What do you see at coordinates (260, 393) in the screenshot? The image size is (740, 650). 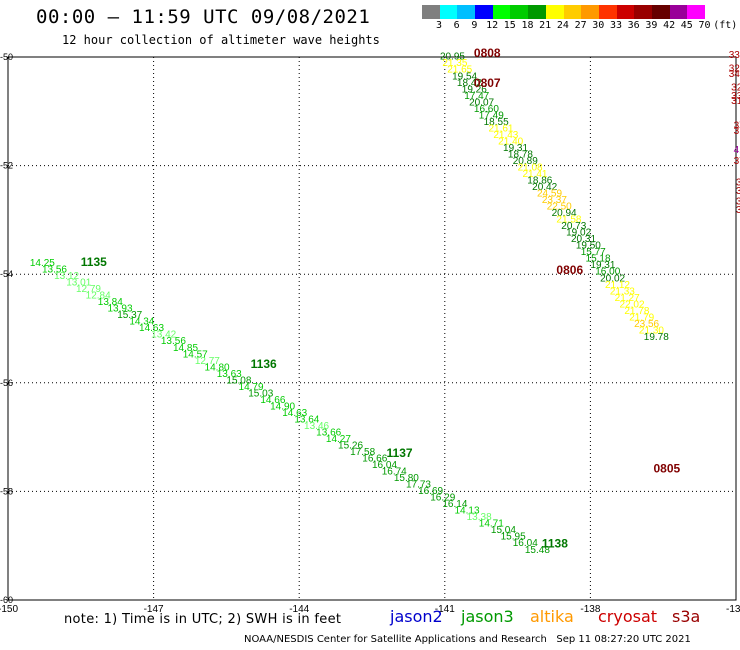 I see `data-label: 15.03` at bounding box center [260, 393].